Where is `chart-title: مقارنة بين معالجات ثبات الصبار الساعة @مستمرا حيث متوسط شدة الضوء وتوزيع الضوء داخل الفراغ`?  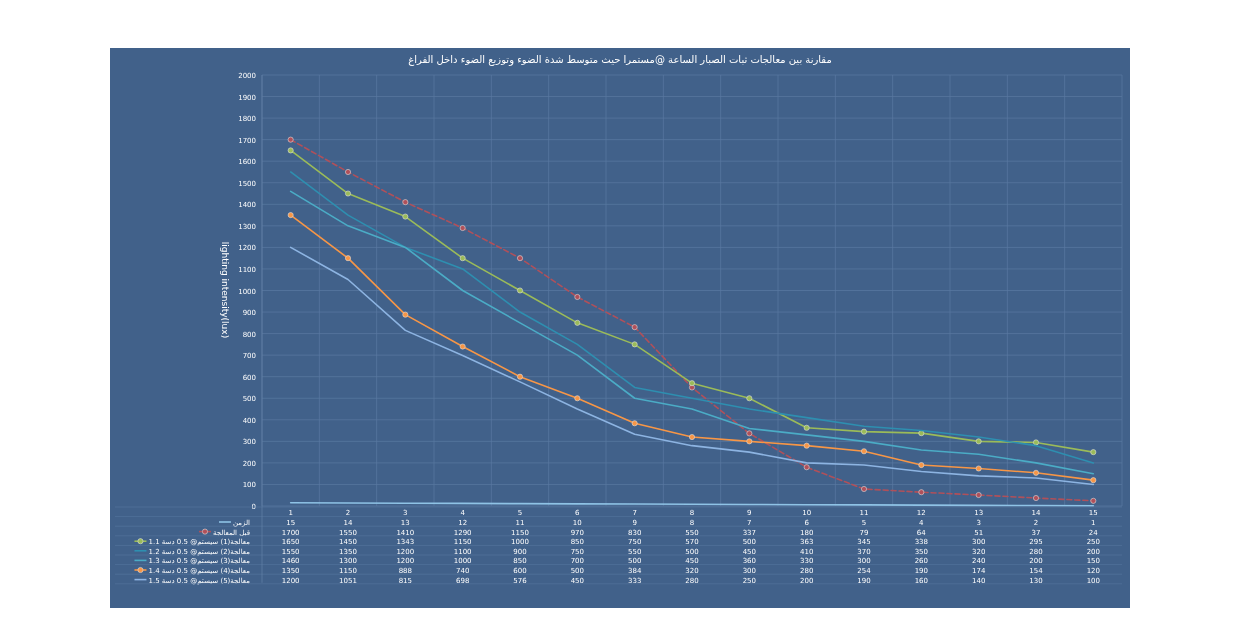
chart-title: مقارنة بين معالجات ثبات الصبار الساعة @مستمرا حيث متوسط شدة الضوء وتوزيع الضوء داخل الفراغ is located at coordinates (620, 60).